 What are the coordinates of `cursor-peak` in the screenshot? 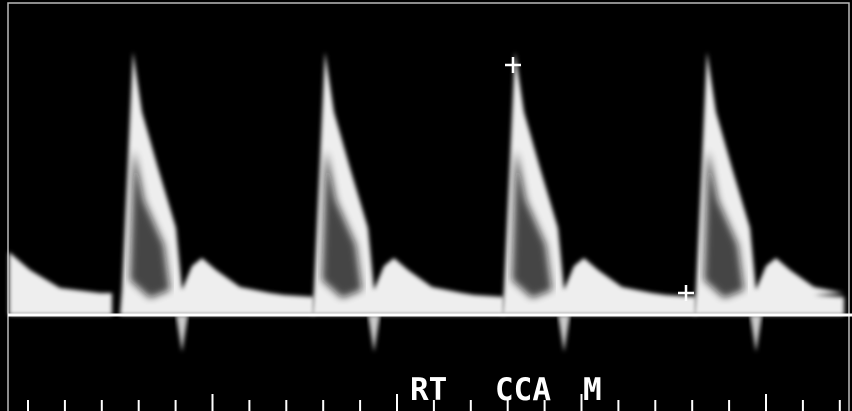 It's located at (513, 65).